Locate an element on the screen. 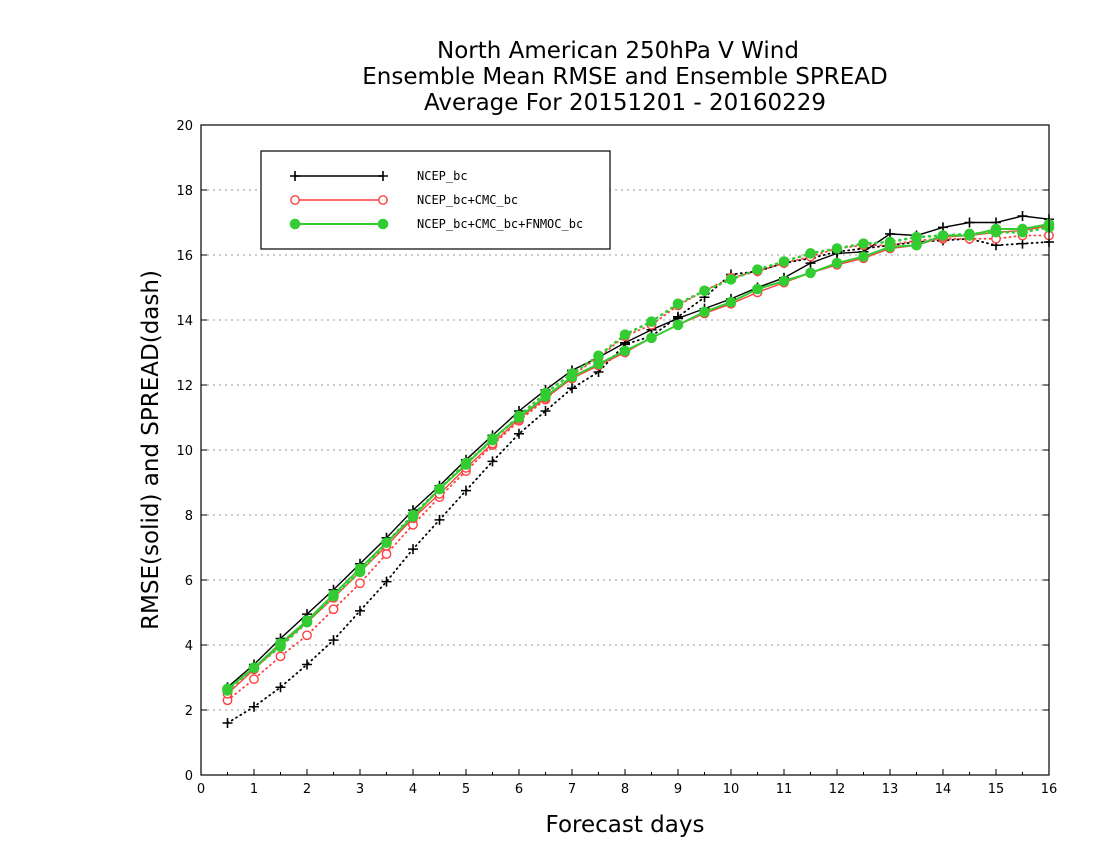 The width and height of the screenshot is (1100, 850). x-tick-label: 5 is located at coordinates (466, 789).